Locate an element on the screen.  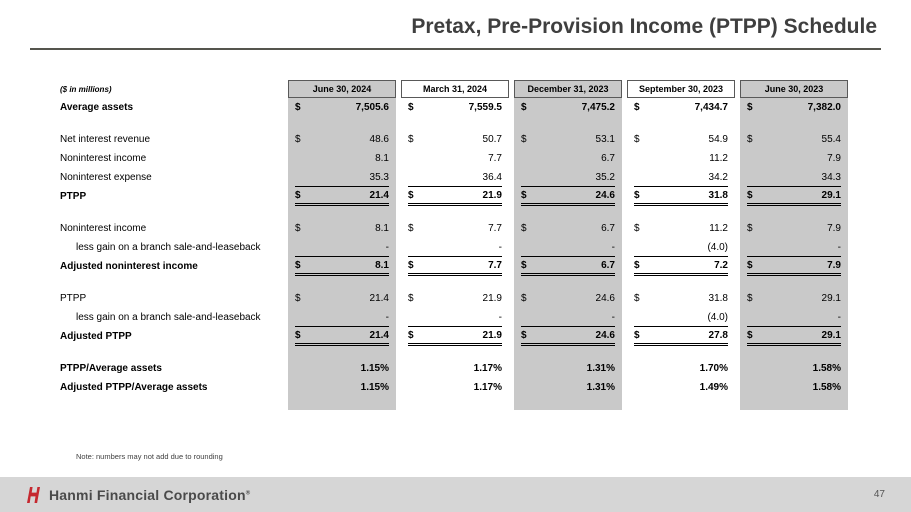
value-cell: $8.1 is located at coordinates (342, 228).